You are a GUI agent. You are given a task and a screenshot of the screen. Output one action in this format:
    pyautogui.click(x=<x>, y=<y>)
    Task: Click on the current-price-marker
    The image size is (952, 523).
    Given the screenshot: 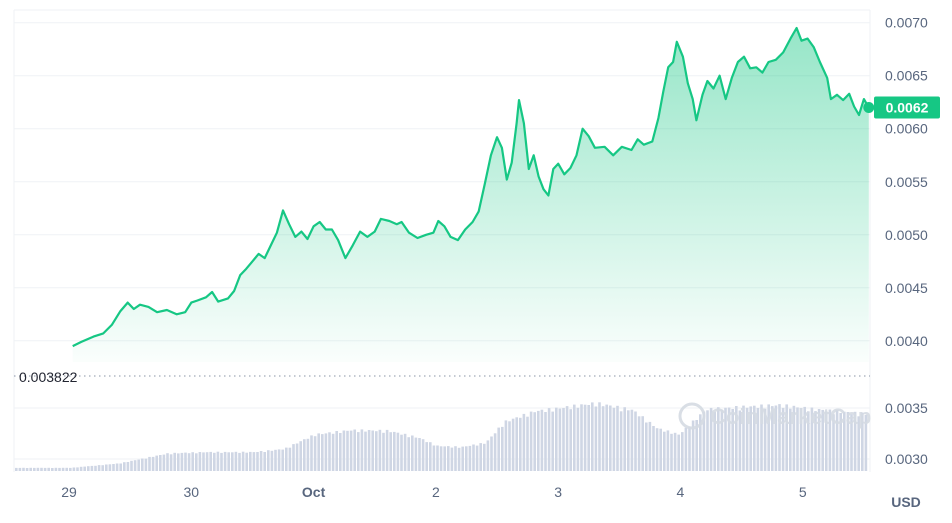 What is the action you would take?
    pyautogui.click(x=869, y=108)
    